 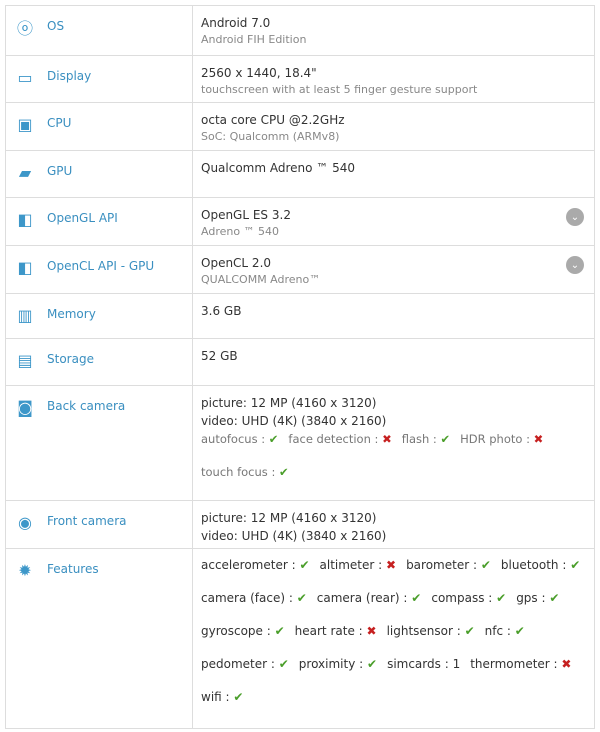 I want to click on spec-label-cell: ⓞ OS, so click(x=99, y=30).